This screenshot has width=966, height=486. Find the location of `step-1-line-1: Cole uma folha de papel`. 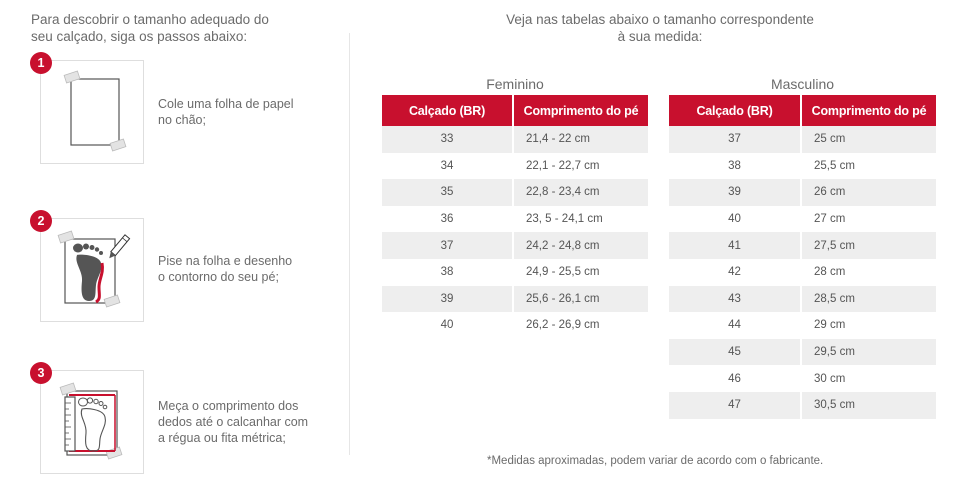

step-1-line-1: Cole uma folha de papel is located at coordinates (226, 104).